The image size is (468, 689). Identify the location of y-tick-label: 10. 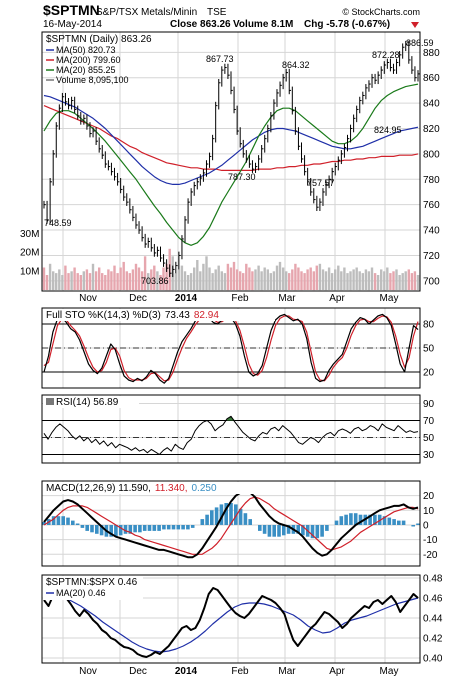
(429, 511).